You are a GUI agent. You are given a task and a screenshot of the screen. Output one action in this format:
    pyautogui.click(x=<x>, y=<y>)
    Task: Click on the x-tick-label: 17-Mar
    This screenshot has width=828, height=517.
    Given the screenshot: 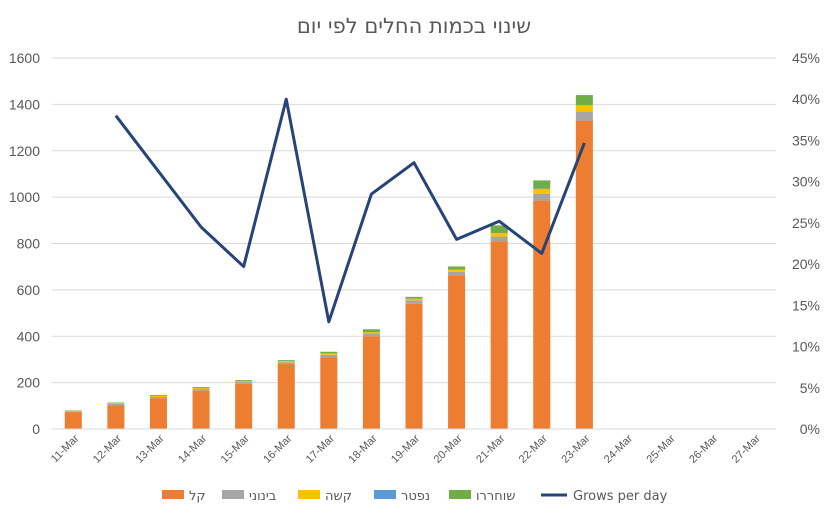 What is the action you would take?
    pyautogui.click(x=320, y=448)
    